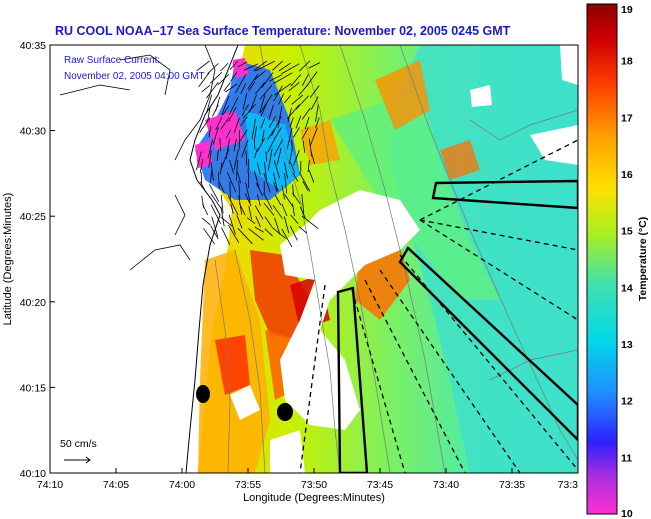  I want to click on x-tick-label: 73:35, so click(512, 485).